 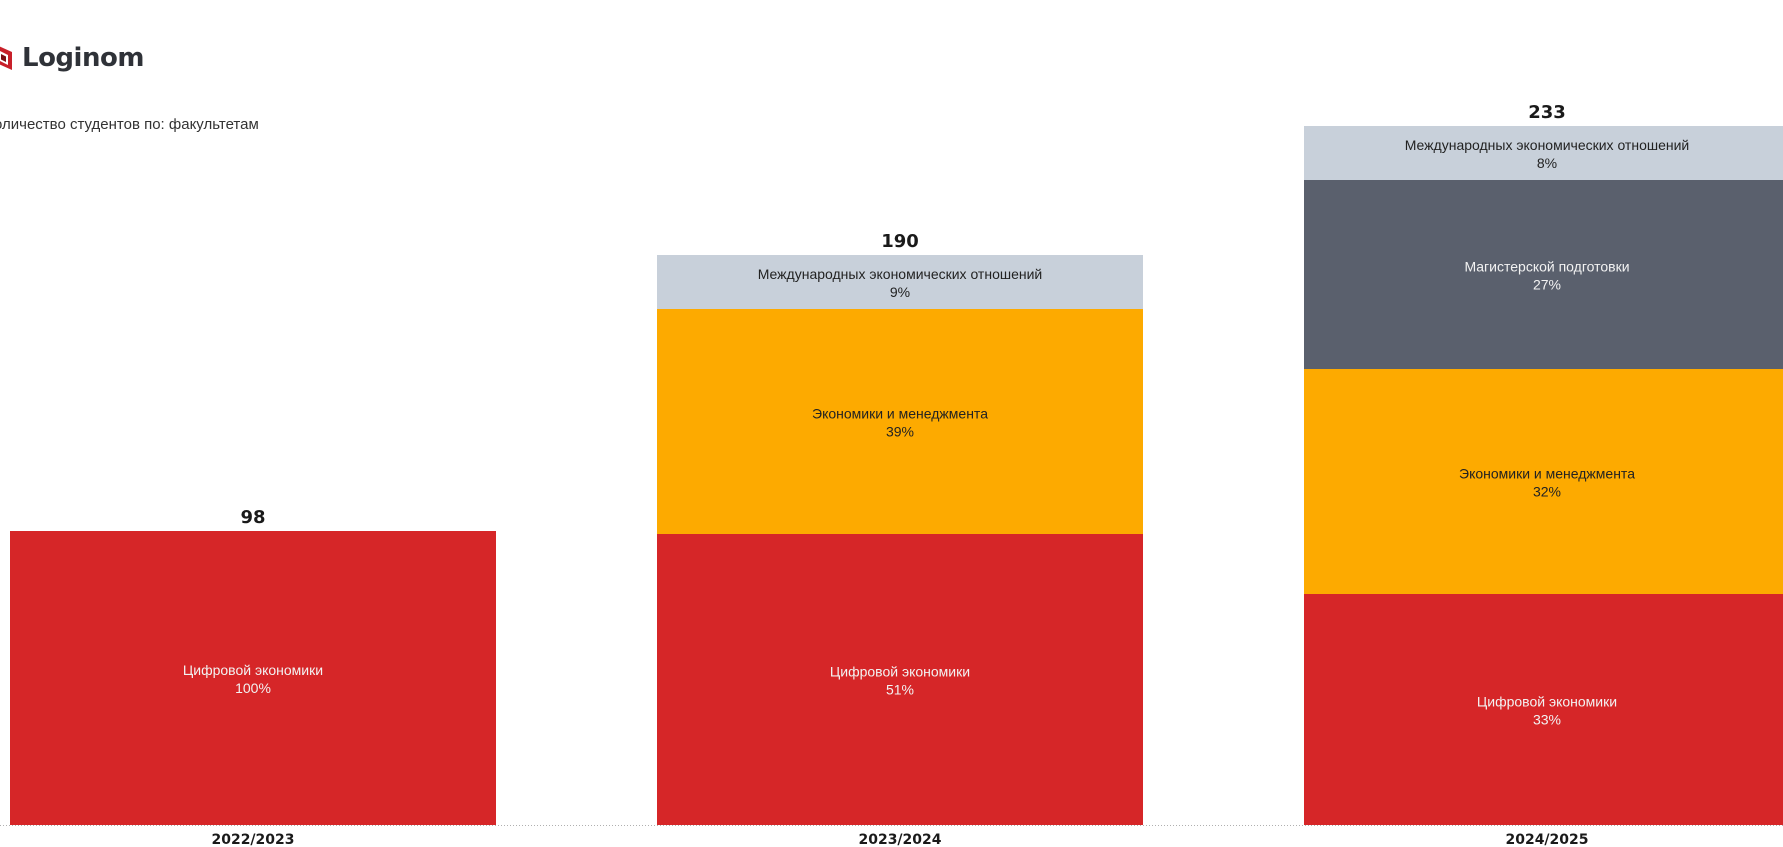 What do you see at coordinates (900, 241) in the screenshot?
I see `bar-total-label: 190` at bounding box center [900, 241].